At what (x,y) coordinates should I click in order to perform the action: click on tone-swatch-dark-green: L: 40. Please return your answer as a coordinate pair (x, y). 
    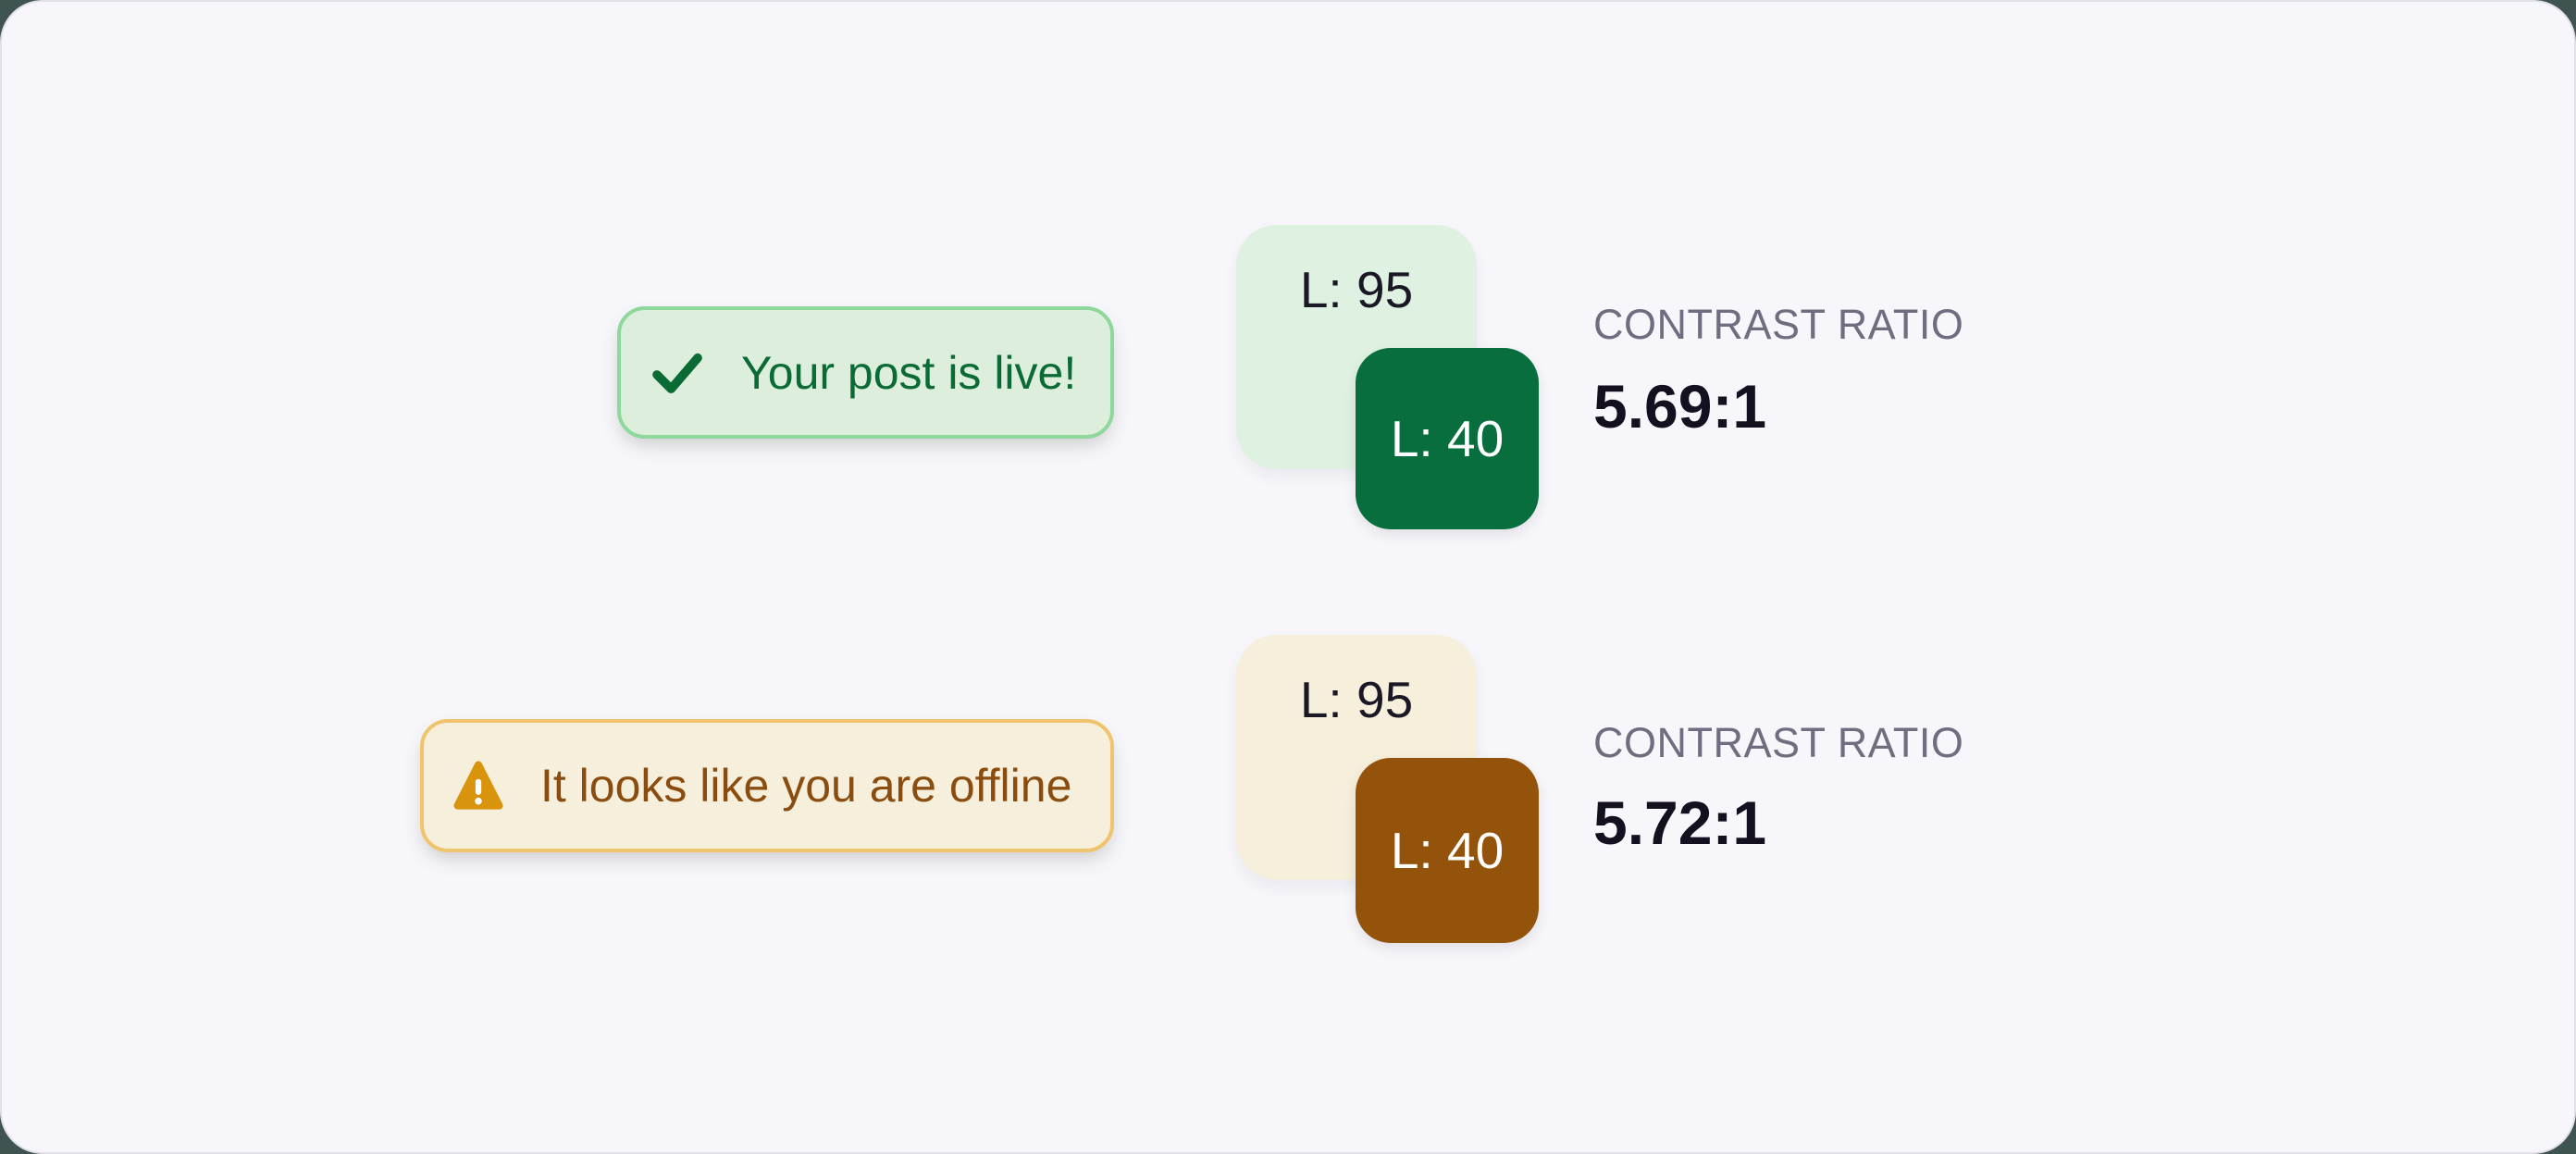
    Looking at the image, I should click on (1447, 438).